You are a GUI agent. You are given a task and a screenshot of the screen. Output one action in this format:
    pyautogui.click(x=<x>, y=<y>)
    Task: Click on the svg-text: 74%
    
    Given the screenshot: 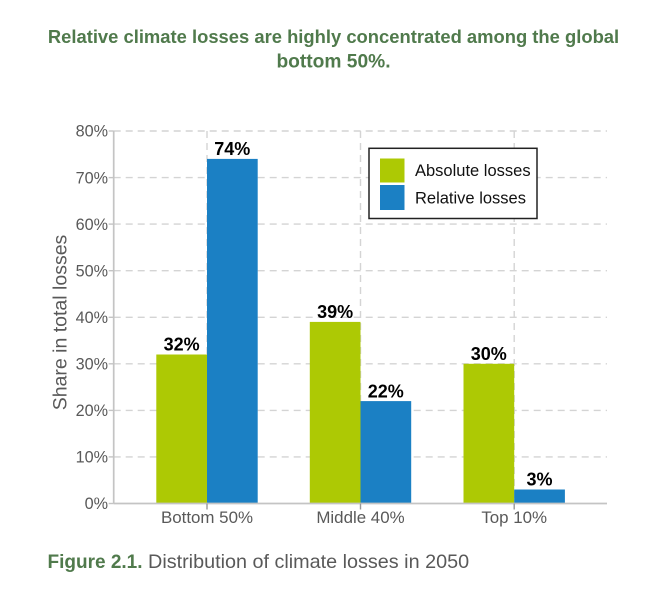 What is the action you would take?
    pyautogui.click(x=232, y=149)
    